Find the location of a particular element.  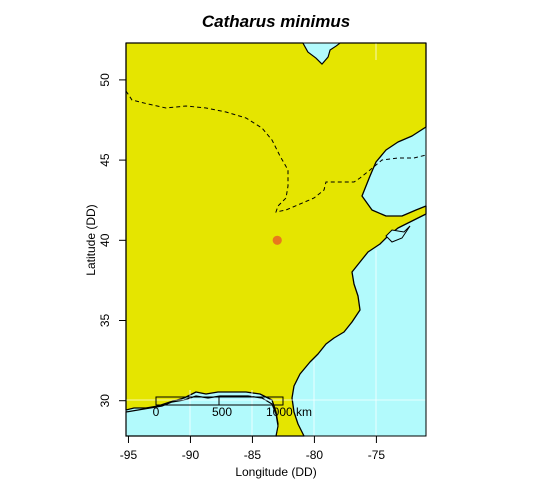

scale-label-0: 0 is located at coordinates (156, 412).